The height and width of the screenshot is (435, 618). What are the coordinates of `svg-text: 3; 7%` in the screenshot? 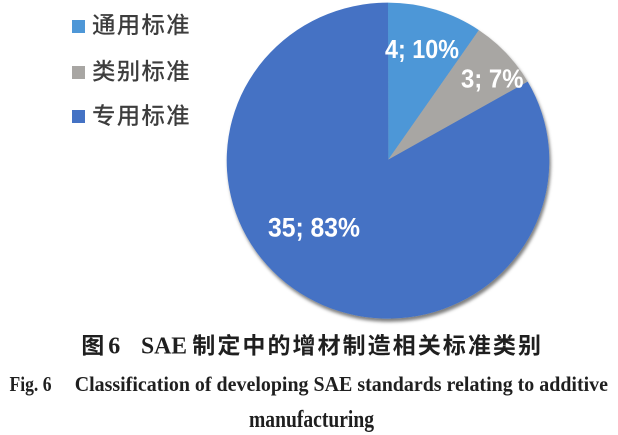 It's located at (492, 78).